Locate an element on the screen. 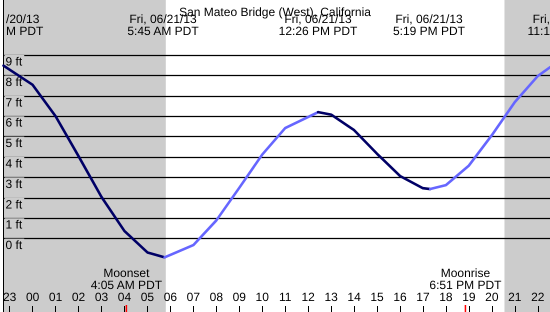 This screenshot has height=312, width=550. x-tick-label: 14 is located at coordinates (354, 297).